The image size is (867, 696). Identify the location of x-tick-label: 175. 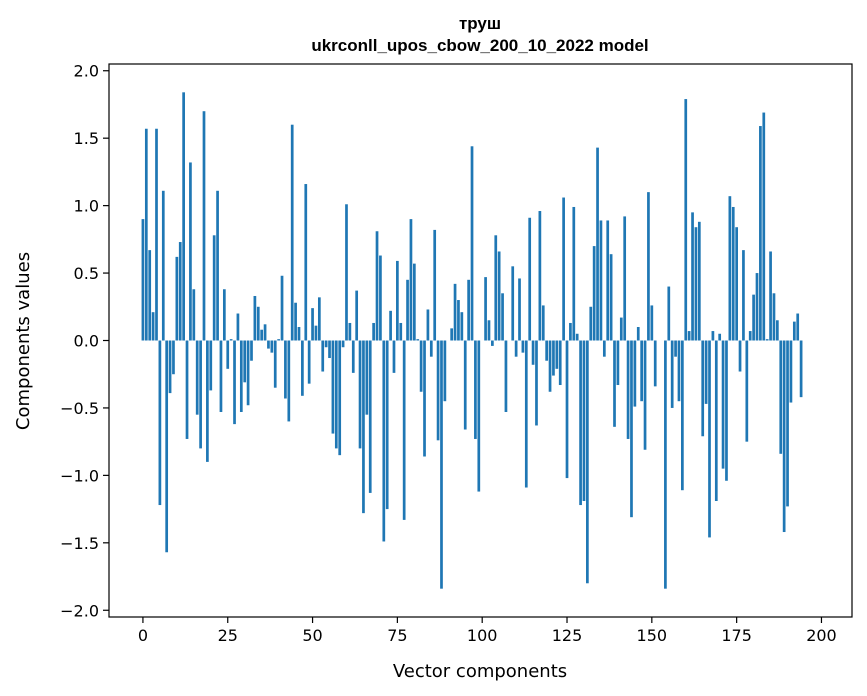
(736, 635).